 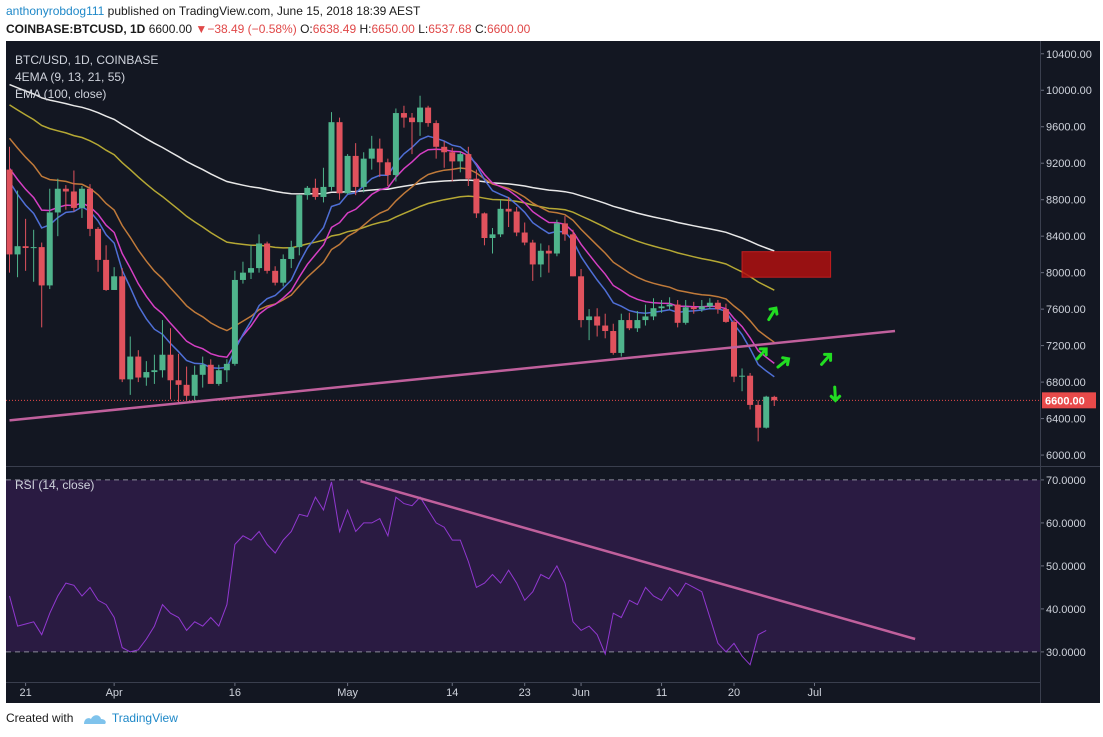 I want to click on last-price-badge, so click(x=1069, y=400).